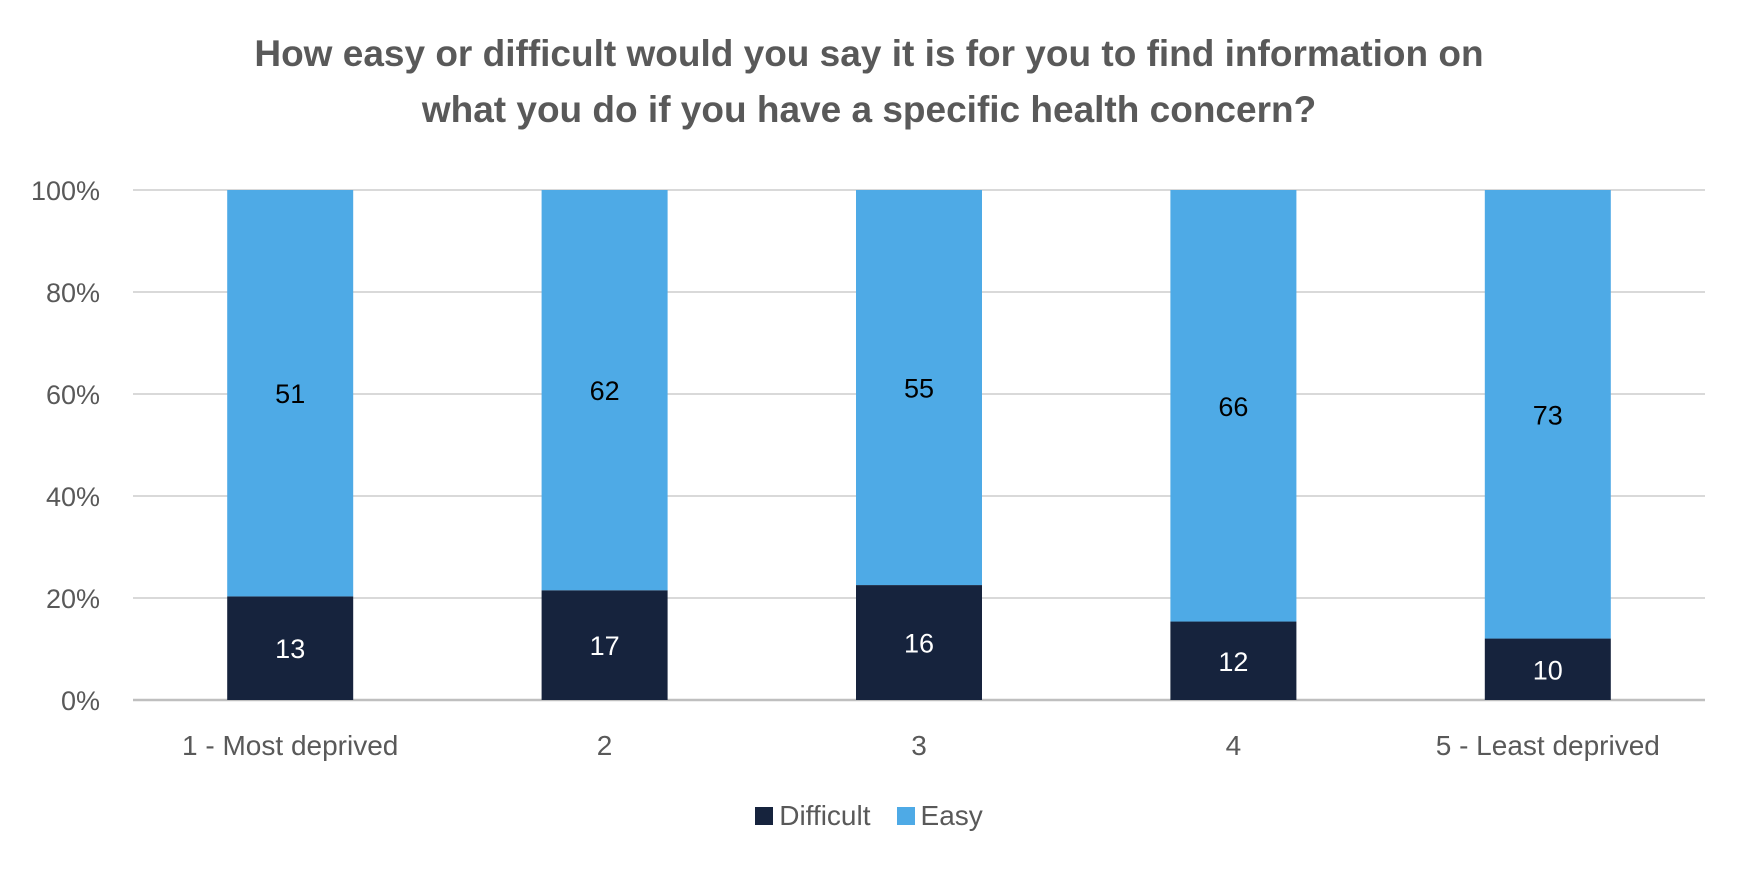 This screenshot has width=1738, height=870. Describe the element at coordinates (825, 815) in the screenshot. I see `legend-label-difficult: Difficult` at that location.